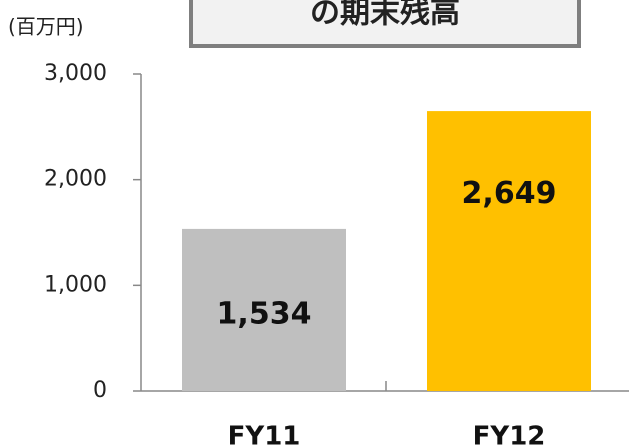  Describe the element at coordinates (264, 434) in the screenshot. I see `x-tick-label: FY11` at that location.